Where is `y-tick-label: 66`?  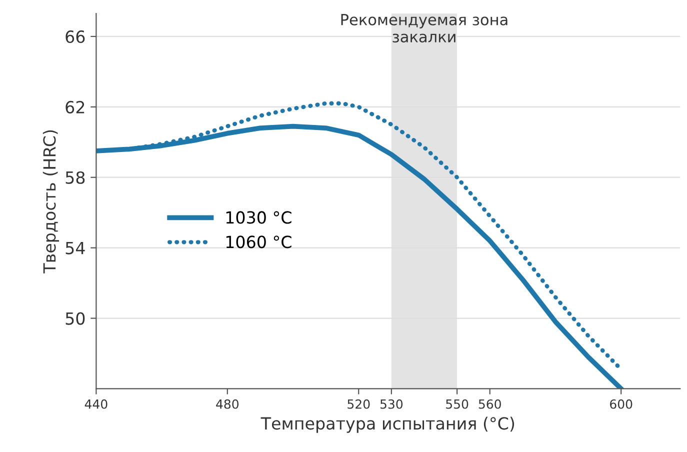
y-tick-label: 66 is located at coordinates (75, 37).